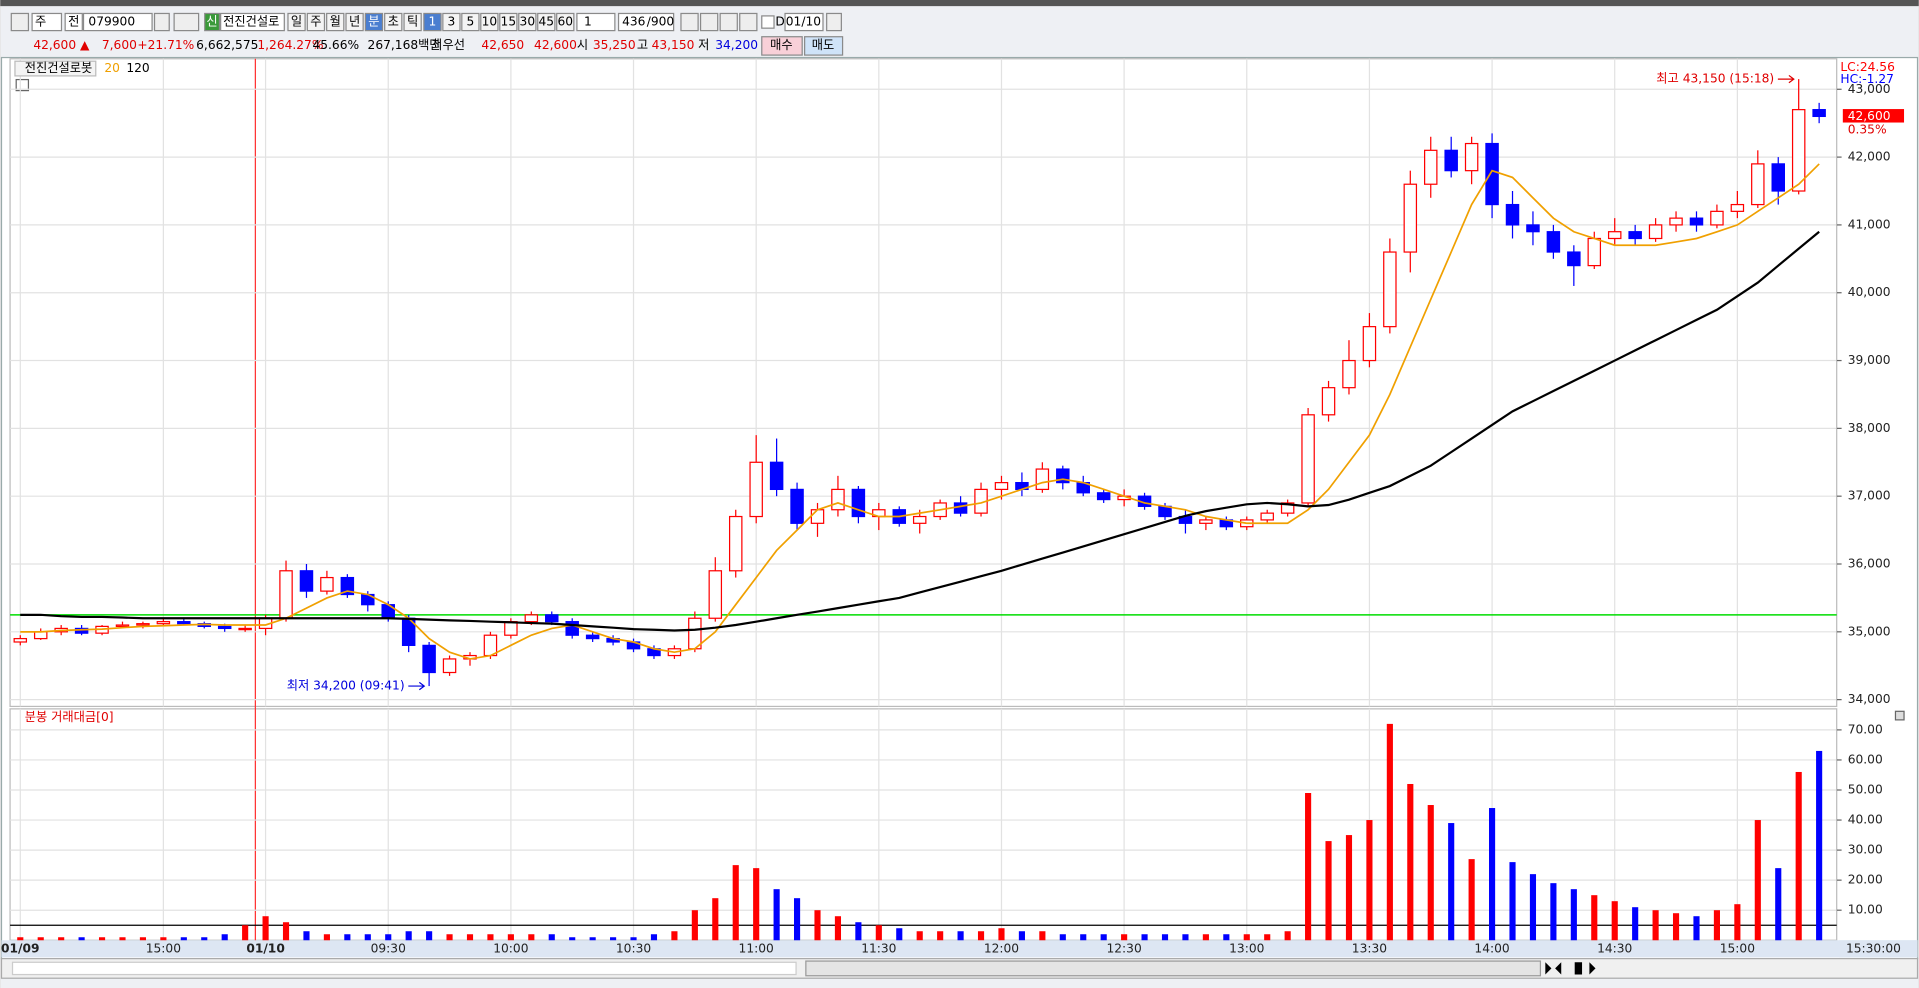 This screenshot has width=1919, height=988. Describe the element at coordinates (555, 45) in the screenshot. I see `quote-best-bid: 42,600` at that location.